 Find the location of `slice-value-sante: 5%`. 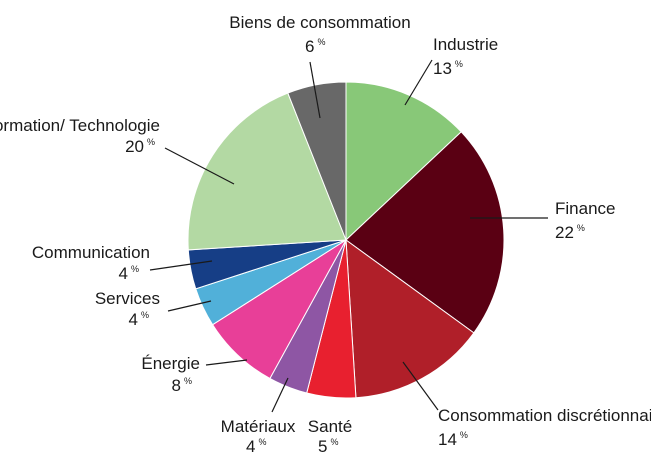

slice-value-sante: 5% is located at coordinates (328, 446).